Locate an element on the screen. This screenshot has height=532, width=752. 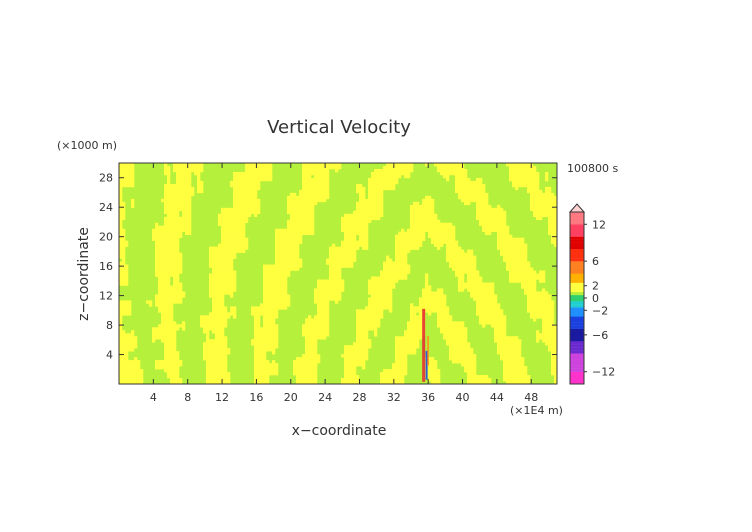
x-tick-label: 16 is located at coordinates (256, 397).